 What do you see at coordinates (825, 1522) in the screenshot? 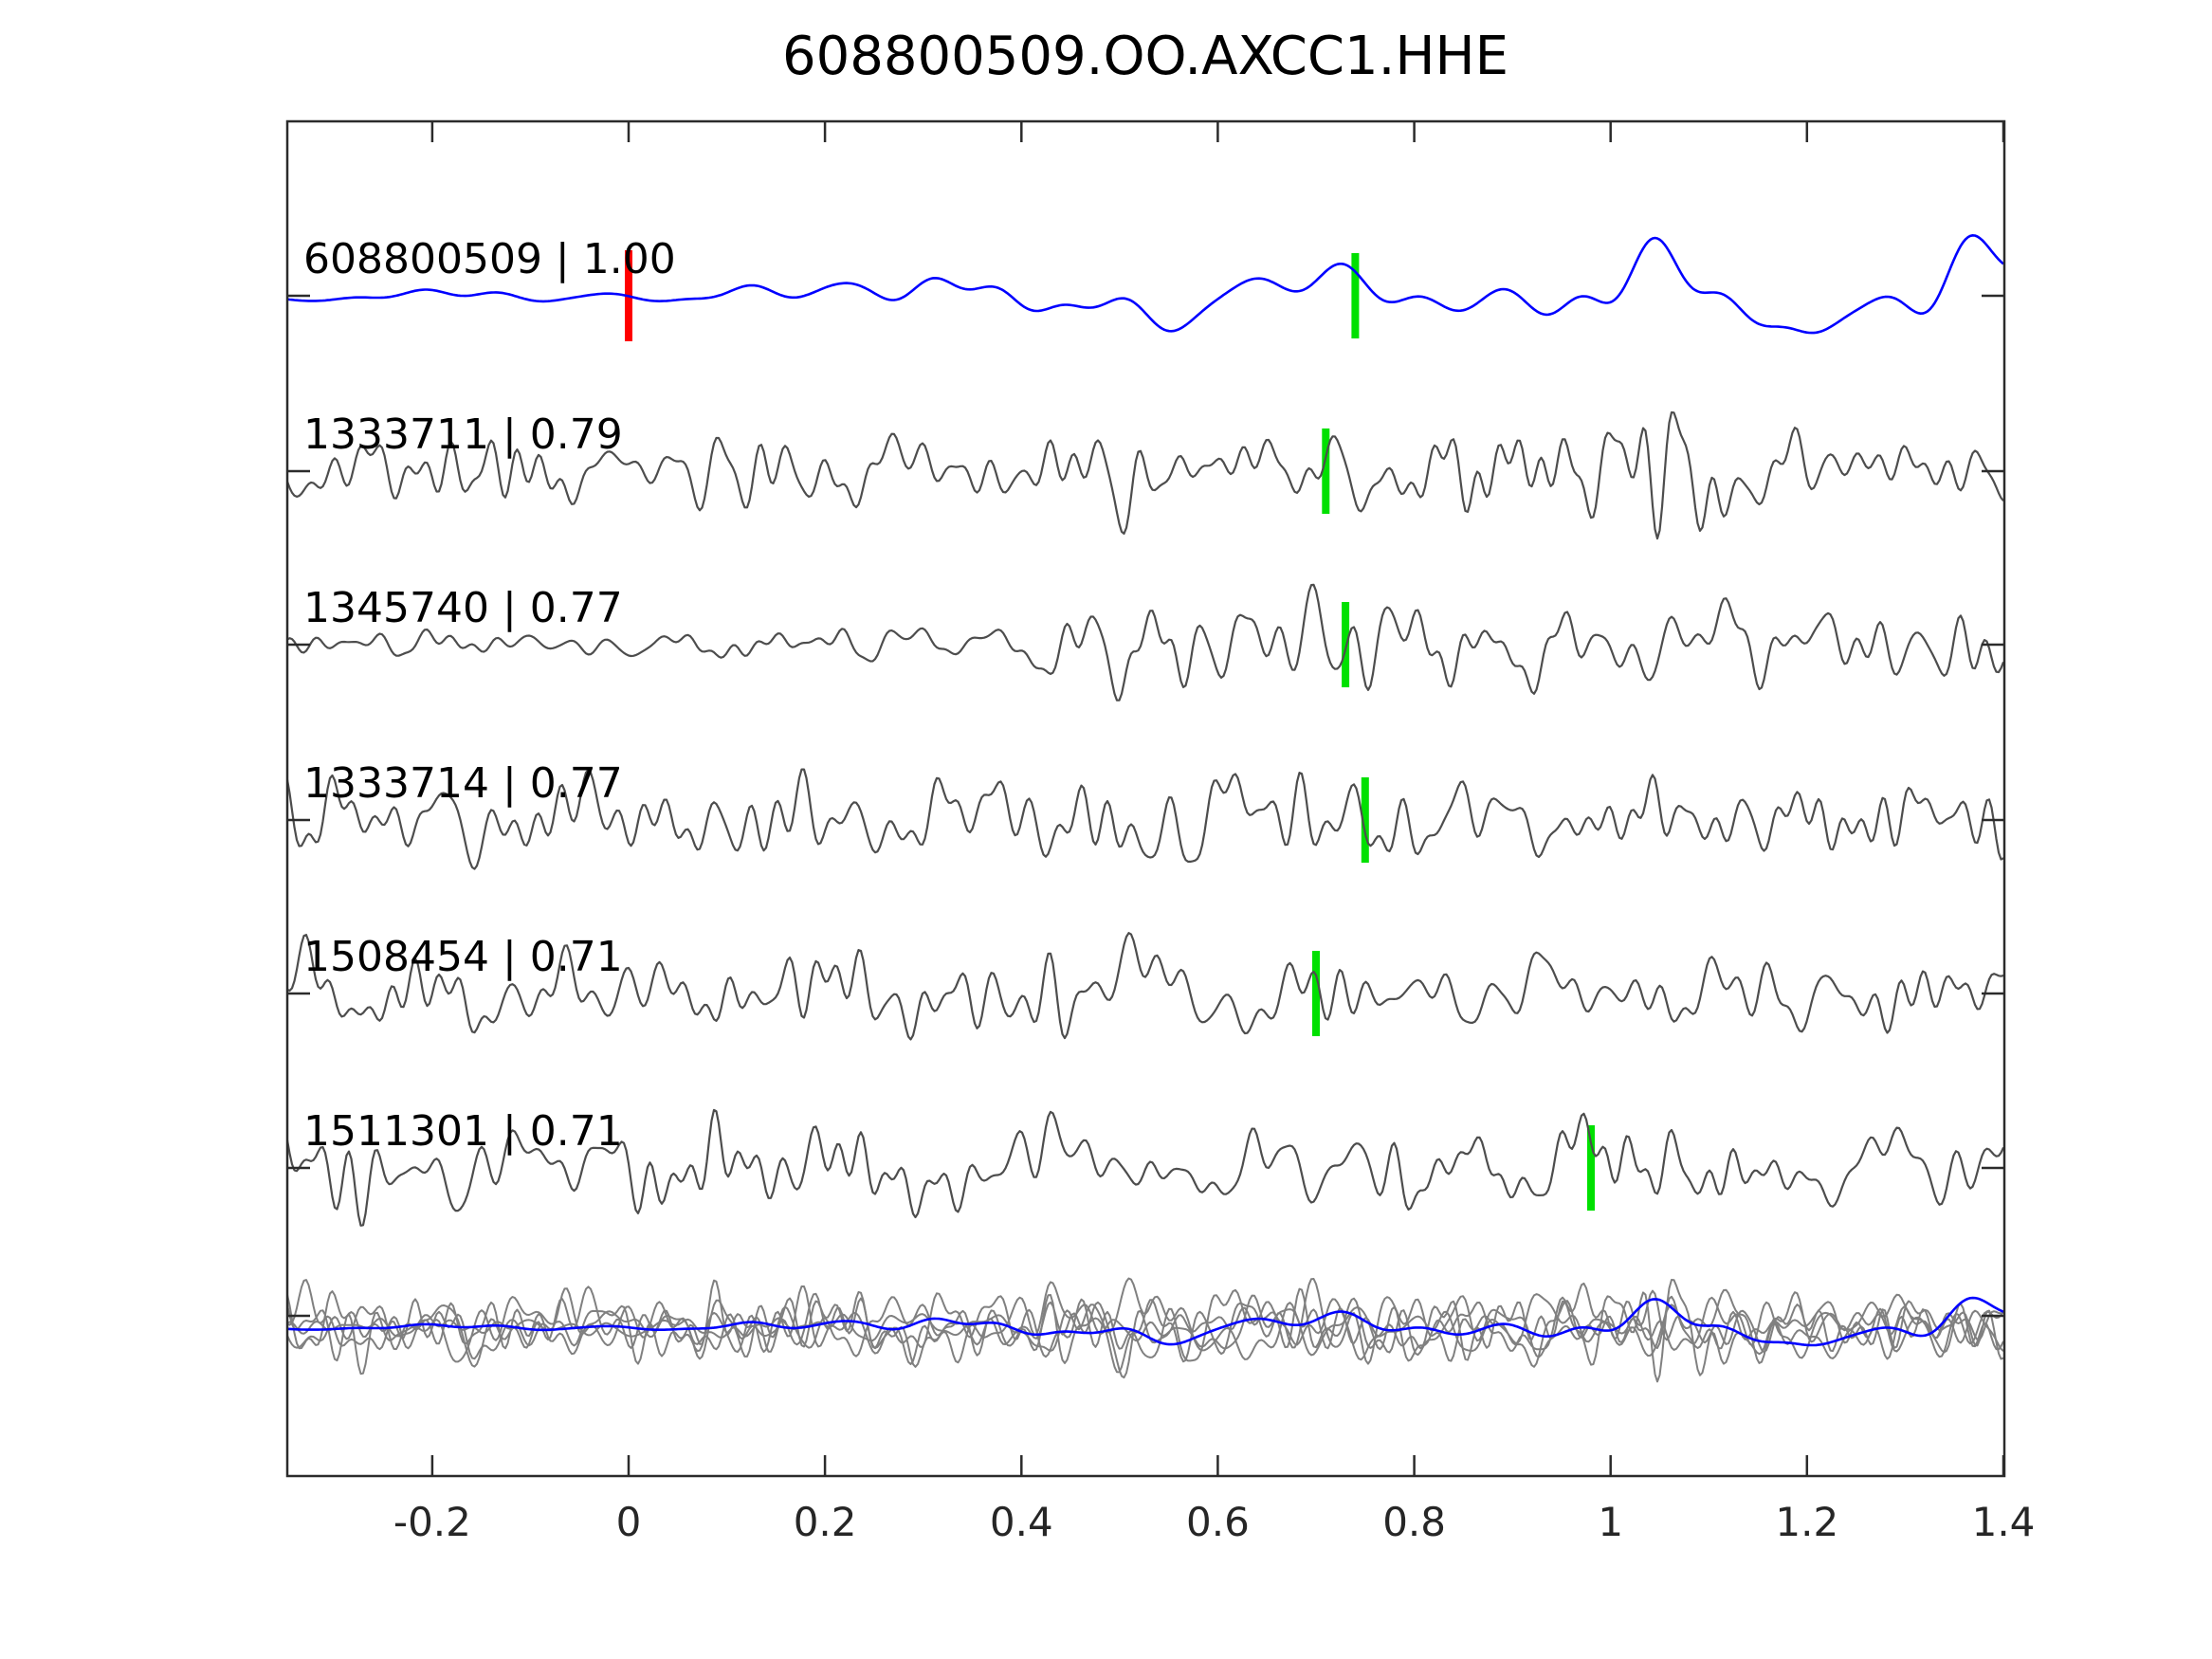
I see `x-tick-label: 0.2` at bounding box center [825, 1522].